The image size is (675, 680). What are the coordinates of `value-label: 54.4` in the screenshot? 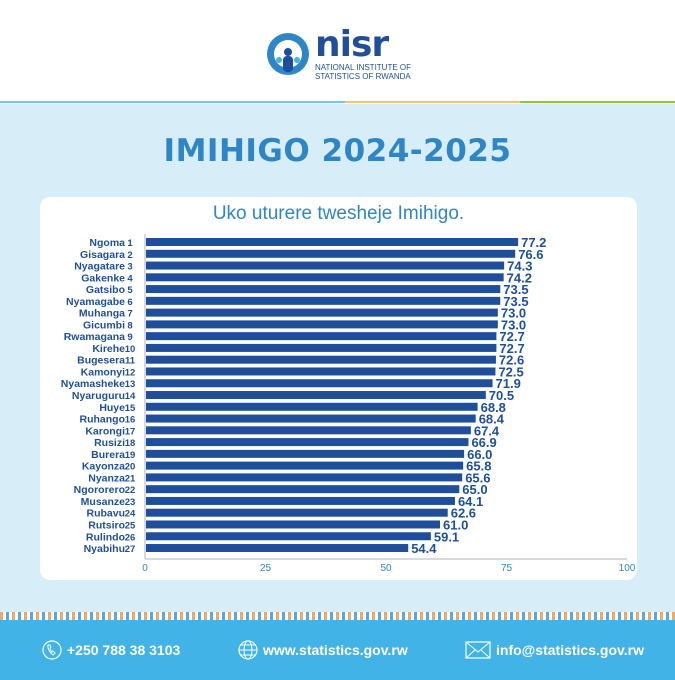 It's located at (424, 548).